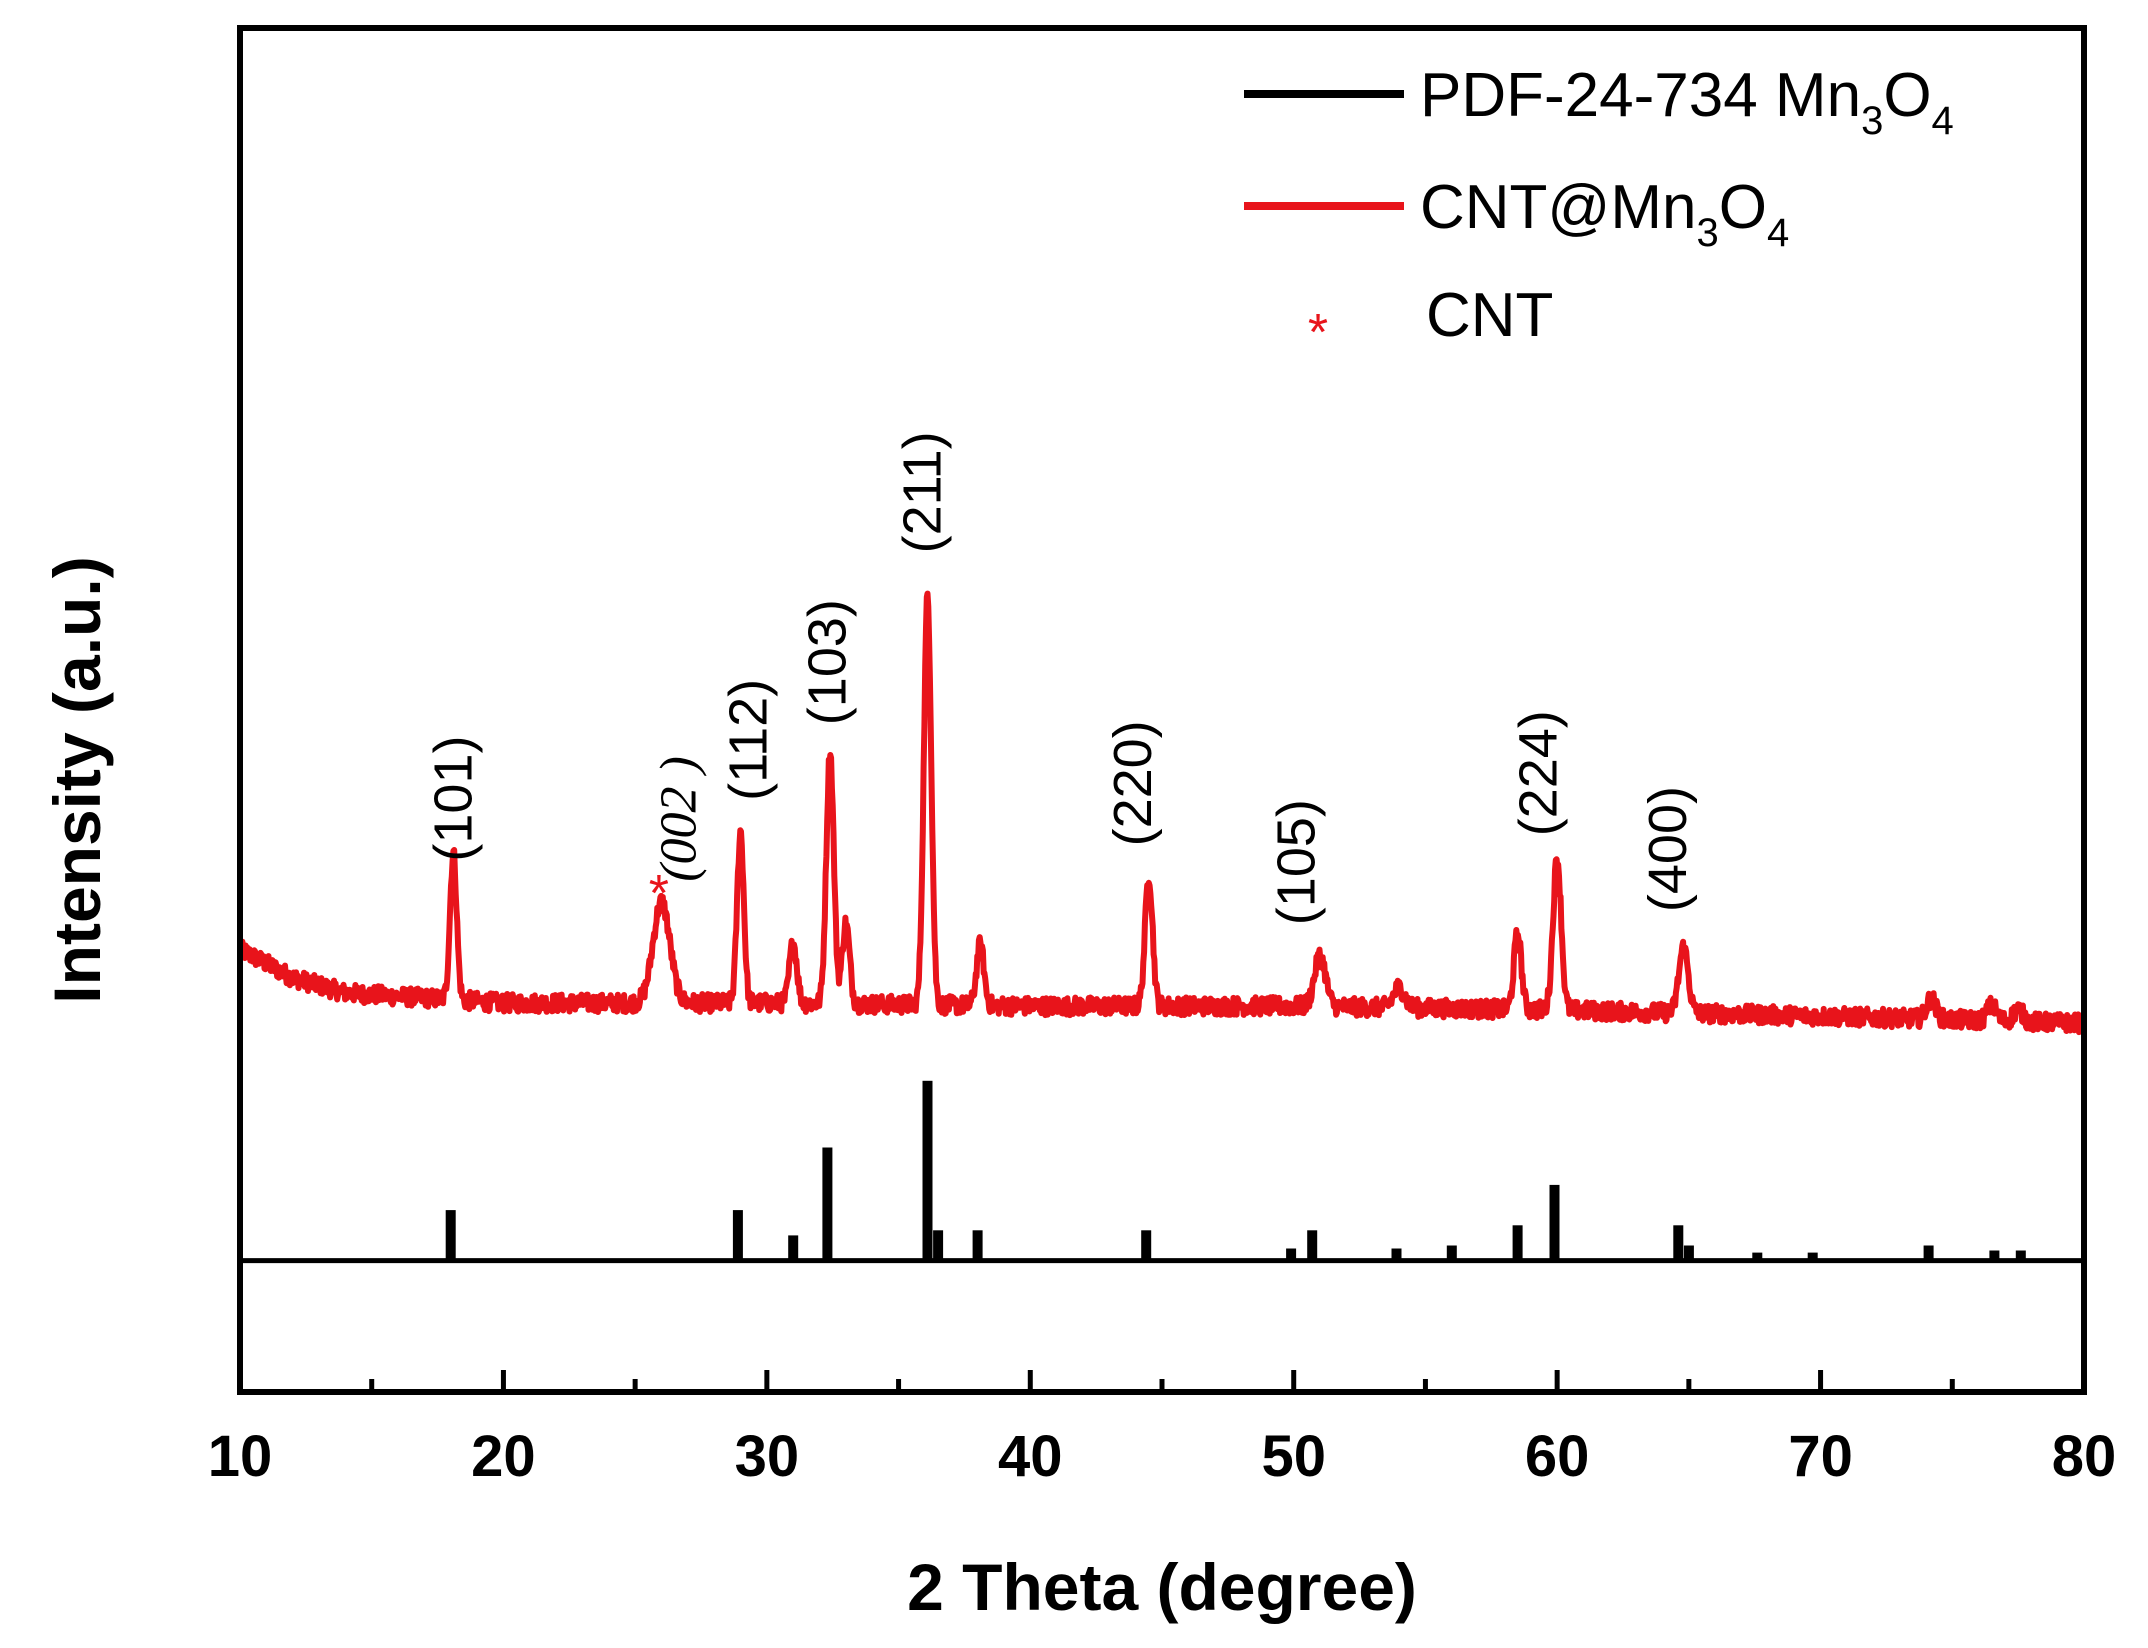 The image size is (2148, 1648). I want to click on peak-label: (211), so click(922, 492).